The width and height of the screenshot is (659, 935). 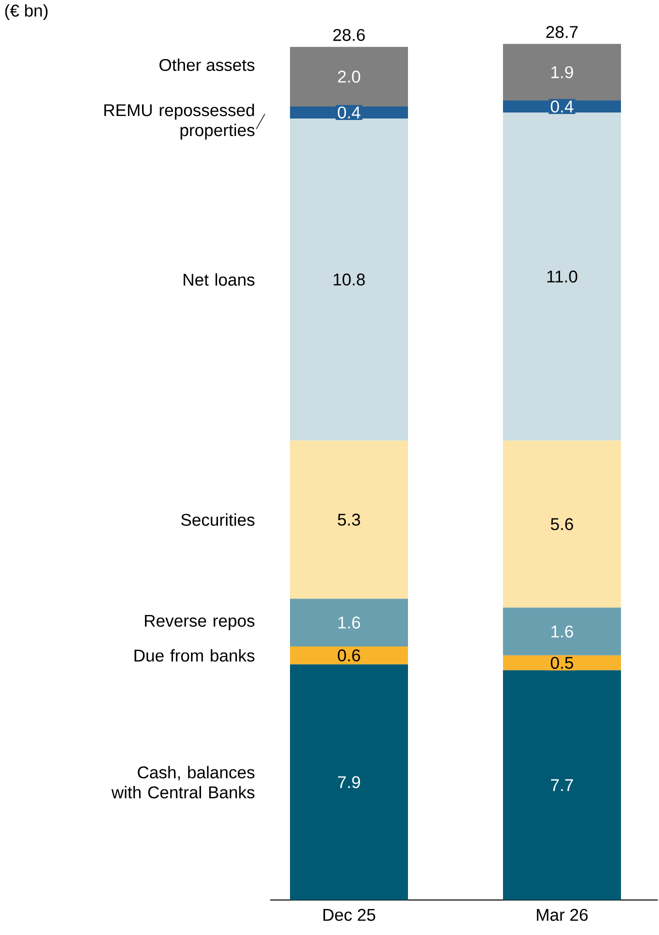 What do you see at coordinates (207, 65) in the screenshot?
I see `text: Other assets` at bounding box center [207, 65].